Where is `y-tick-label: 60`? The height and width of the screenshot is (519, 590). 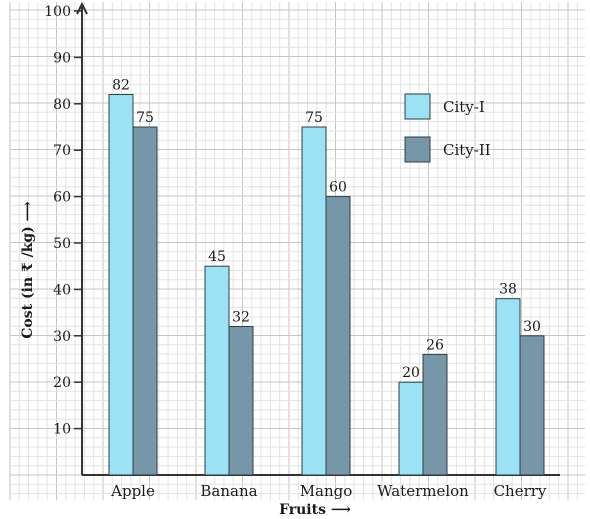
y-tick-label: 60 is located at coordinates (62, 198).